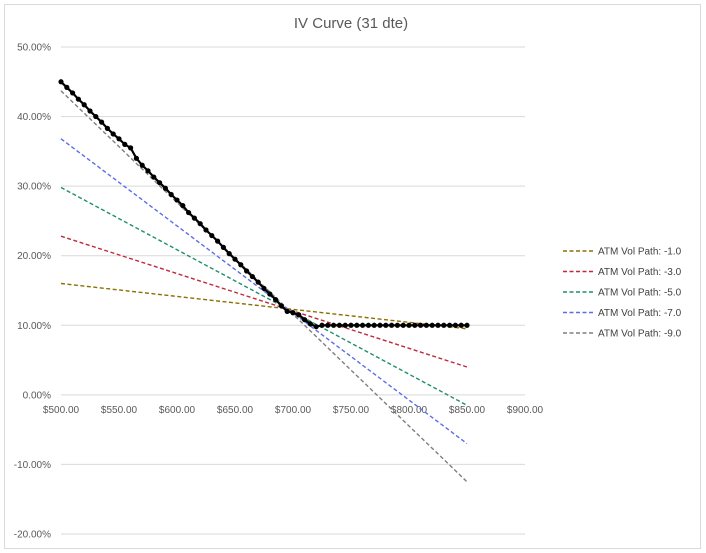 The height and width of the screenshot is (553, 706). I want to click on x-tick-label: $900.00, so click(525, 410).